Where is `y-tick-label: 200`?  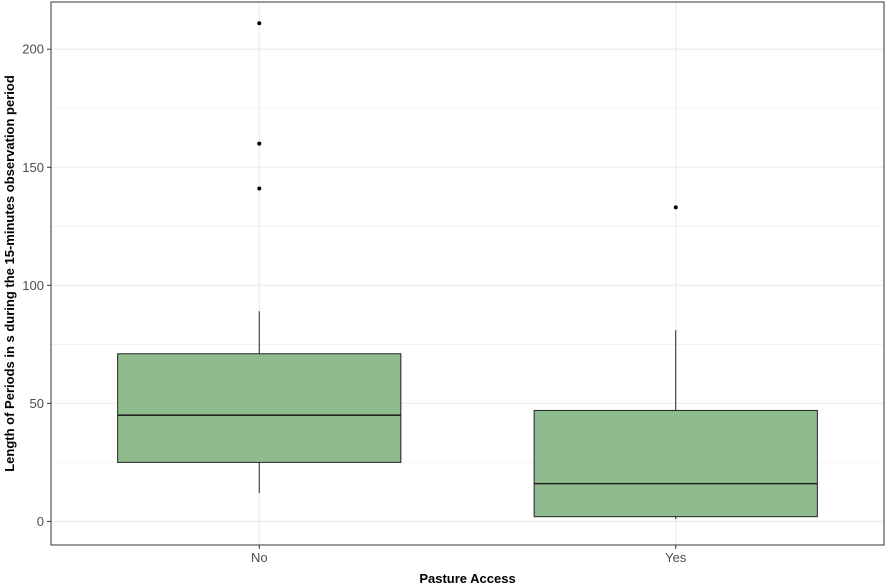 y-tick-label: 200 is located at coordinates (33, 49).